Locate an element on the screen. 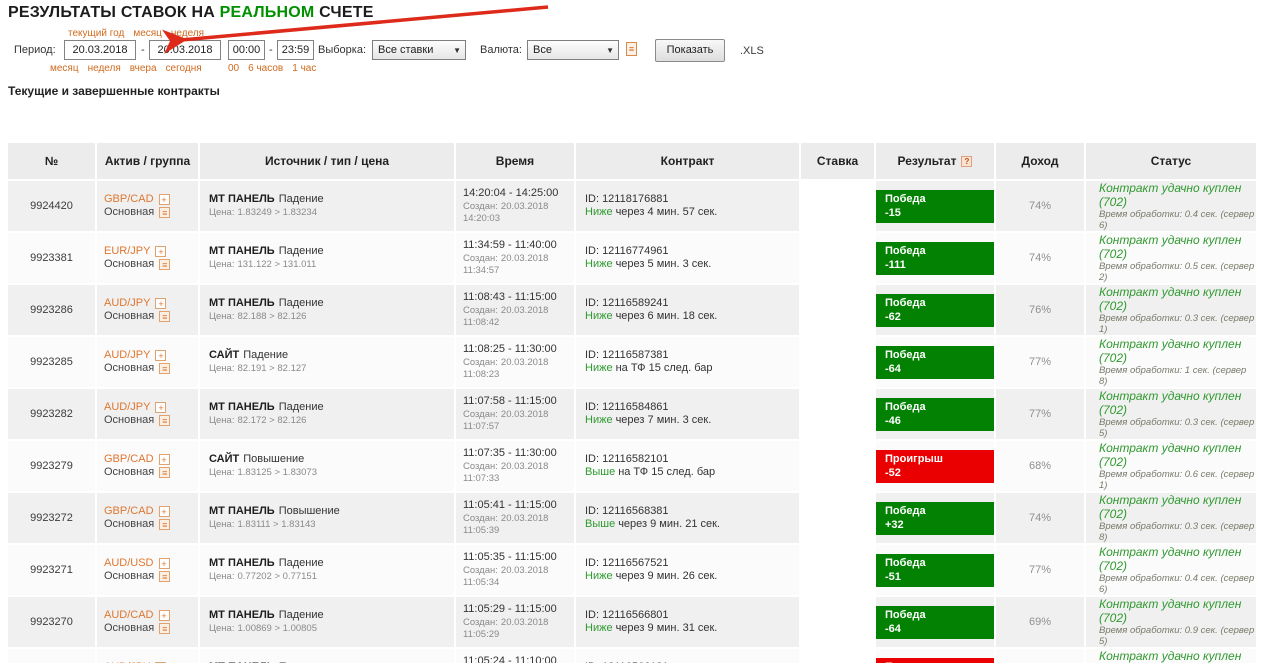 This screenshot has width=1264, height=663. bet-number: 9923381 is located at coordinates (52, 258).